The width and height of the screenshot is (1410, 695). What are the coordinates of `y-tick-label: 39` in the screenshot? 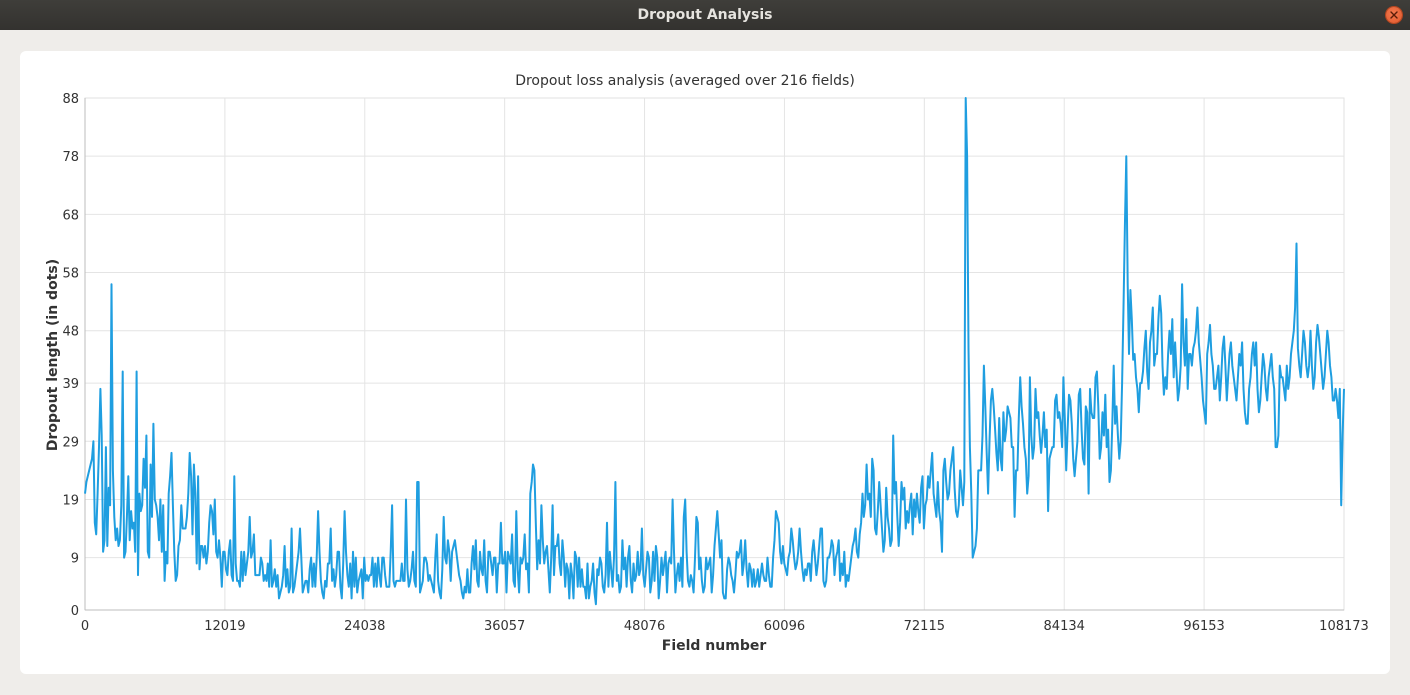 It's located at (70, 384).